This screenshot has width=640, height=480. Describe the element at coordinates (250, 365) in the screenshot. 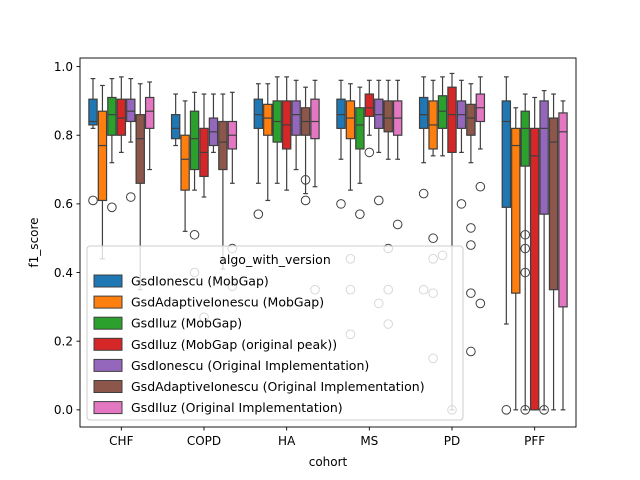

I see `legend-label-gsdionescu-original-implementation: GsdIonescu (Original Implementation)` at that location.